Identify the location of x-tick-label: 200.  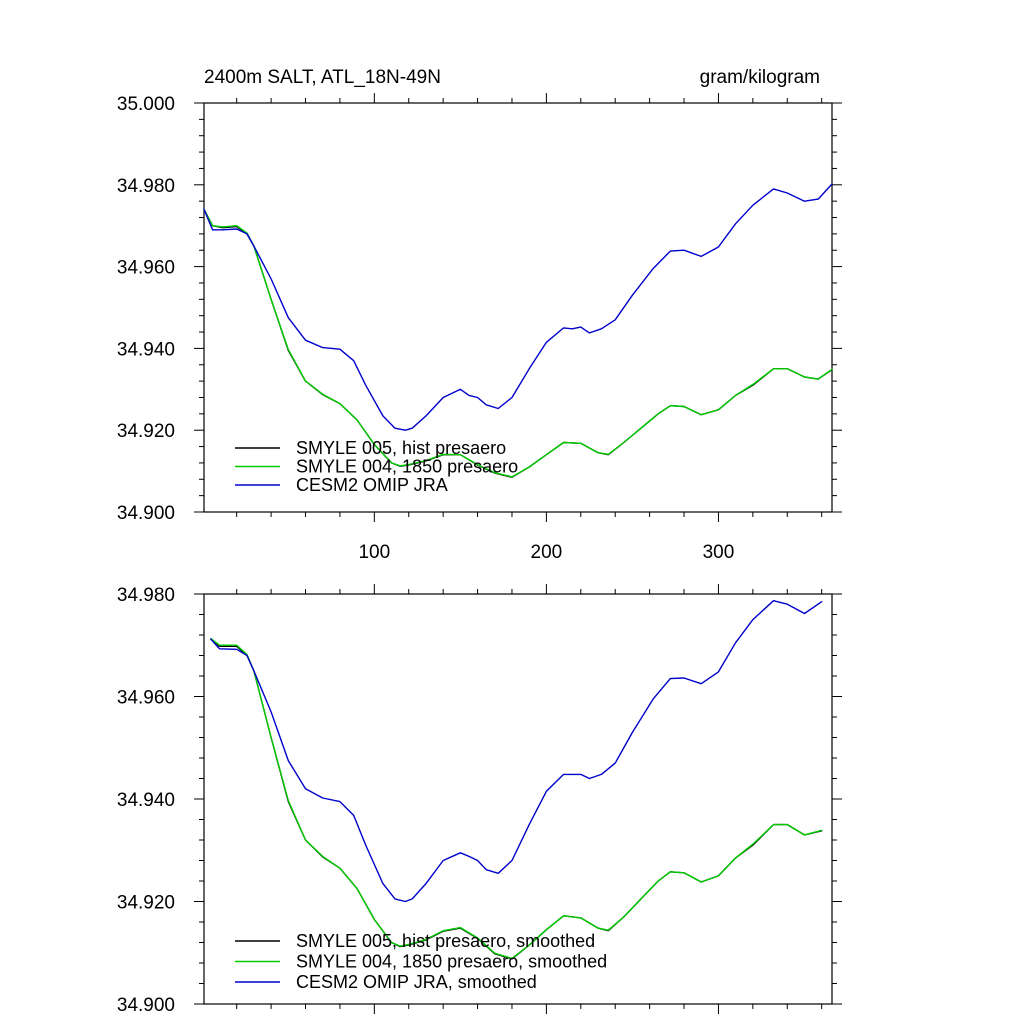
(547, 552).